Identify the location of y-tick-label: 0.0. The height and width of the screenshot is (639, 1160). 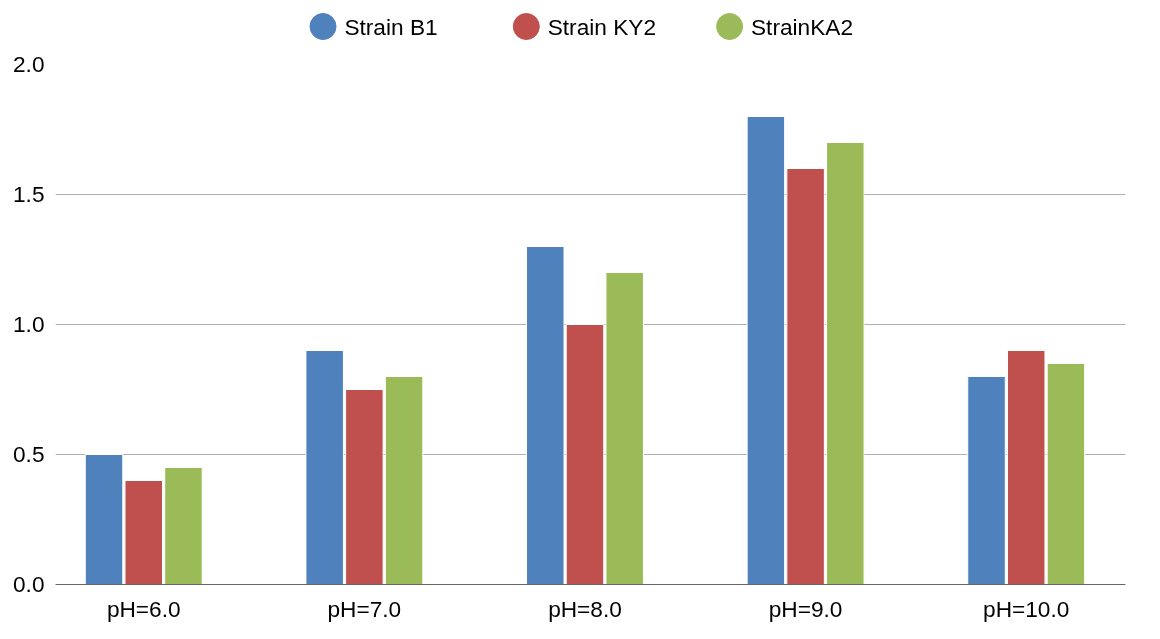
(29, 584).